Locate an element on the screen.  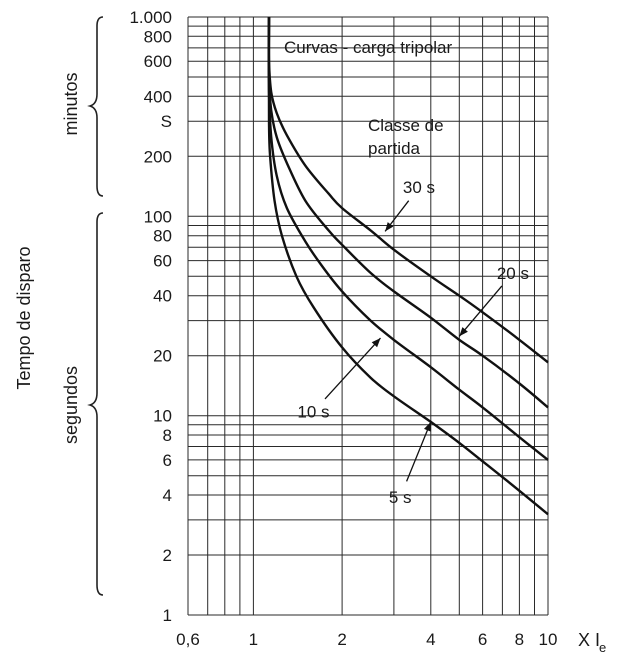
y-tick-label: 200 is located at coordinates (158, 156).